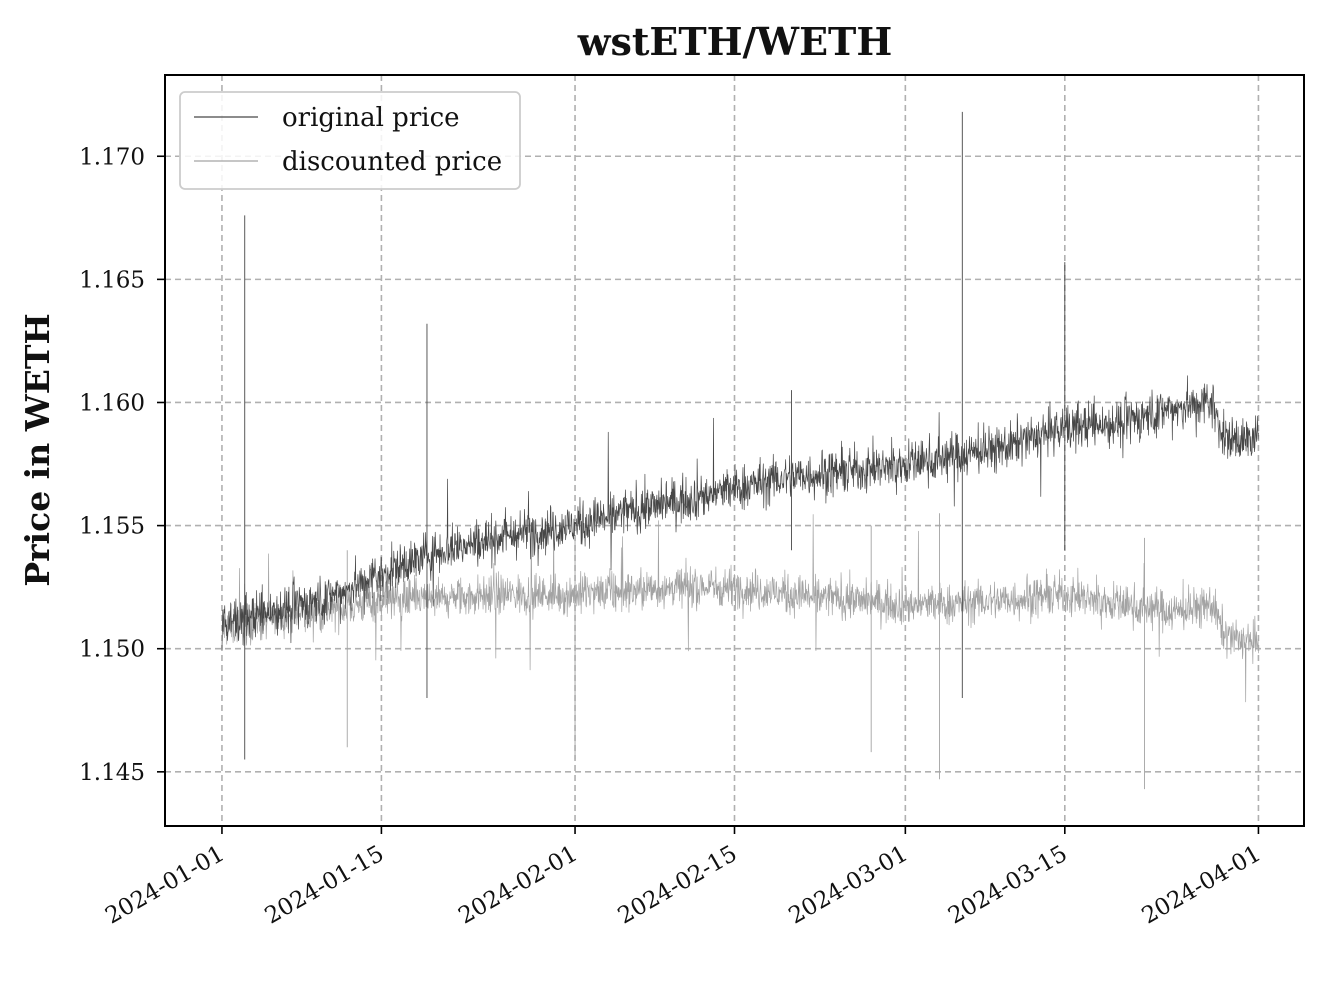  Describe the element at coordinates (735, 41) in the screenshot. I see `chart-title: wstETH/WETH` at that location.